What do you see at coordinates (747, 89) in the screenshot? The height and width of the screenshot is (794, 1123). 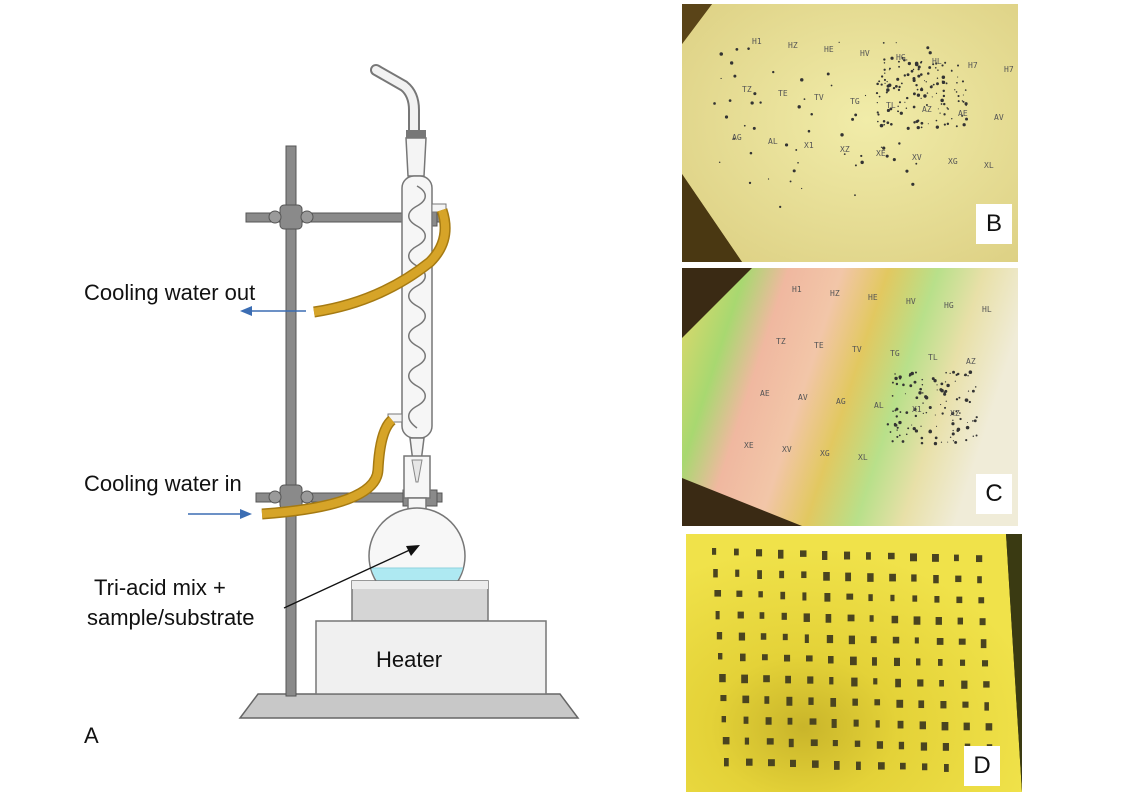 I see `wafer-mark: TZ` at bounding box center [747, 89].